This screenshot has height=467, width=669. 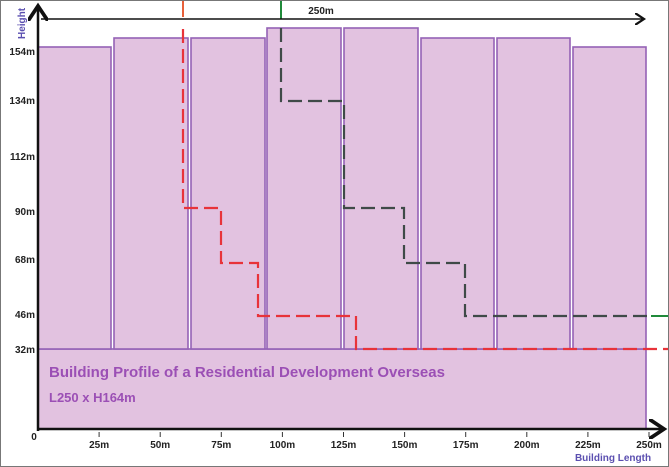 I want to click on x-tick-label: 25m, so click(x=99, y=445).